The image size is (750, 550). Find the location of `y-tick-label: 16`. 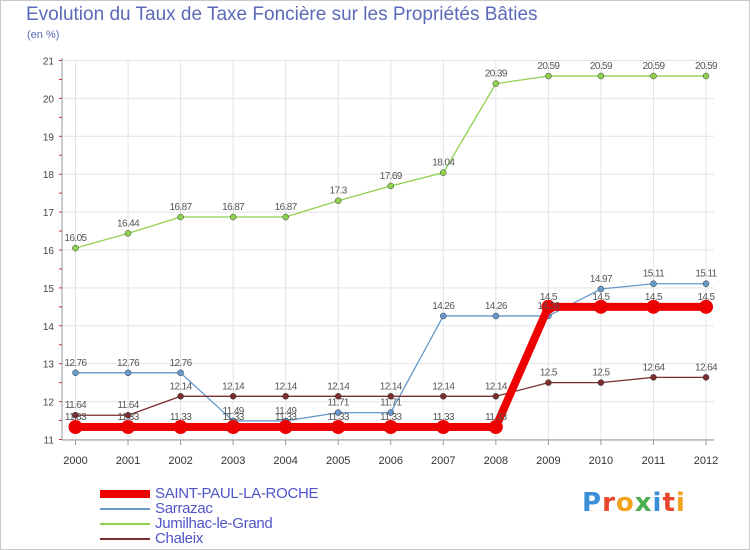

y-tick-label: 16 is located at coordinates (49, 251).